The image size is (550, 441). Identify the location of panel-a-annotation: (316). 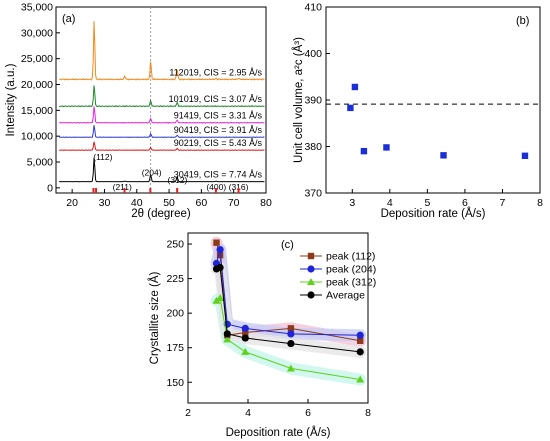
(239, 187).